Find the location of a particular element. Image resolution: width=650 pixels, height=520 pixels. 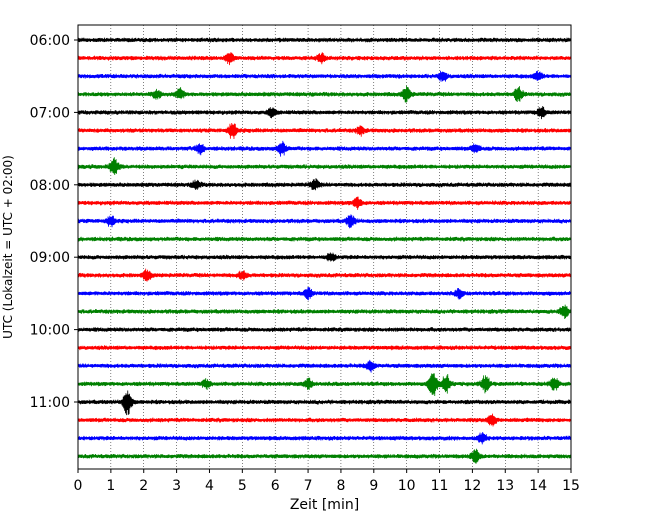

trace-10:00 is located at coordinates (324, 330).